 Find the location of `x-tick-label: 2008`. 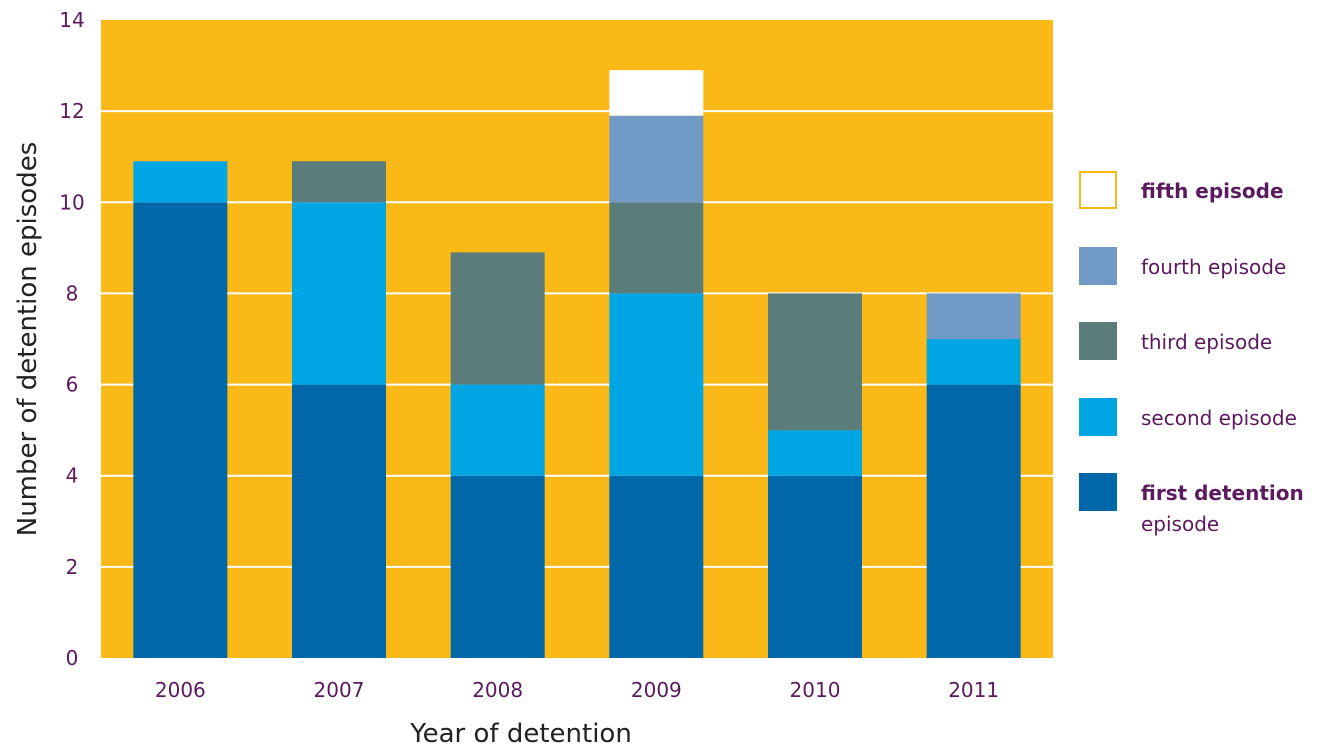

x-tick-label: 2008 is located at coordinates (497, 690).